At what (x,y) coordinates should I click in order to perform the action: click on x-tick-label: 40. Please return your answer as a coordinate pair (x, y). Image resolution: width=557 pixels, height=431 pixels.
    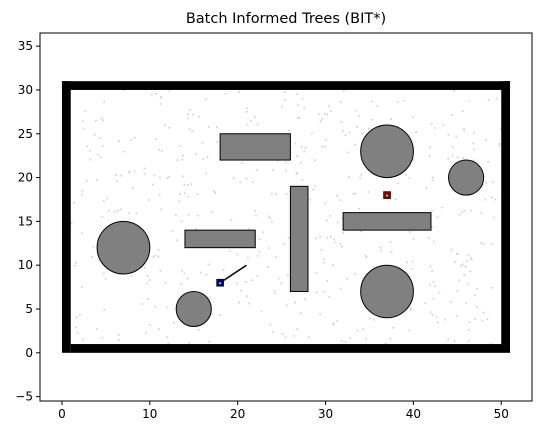
    Looking at the image, I should click on (413, 414).